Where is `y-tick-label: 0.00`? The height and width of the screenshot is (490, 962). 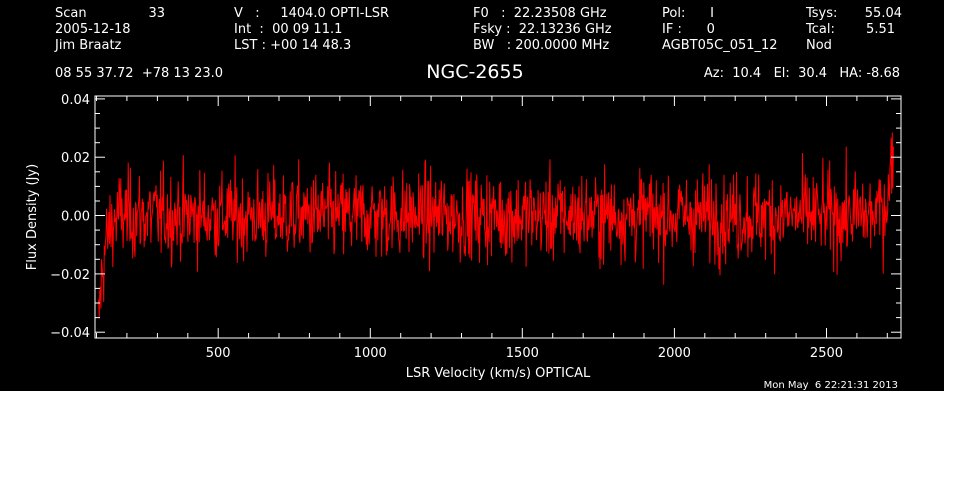
y-tick-label: 0.00 is located at coordinates (75, 217).